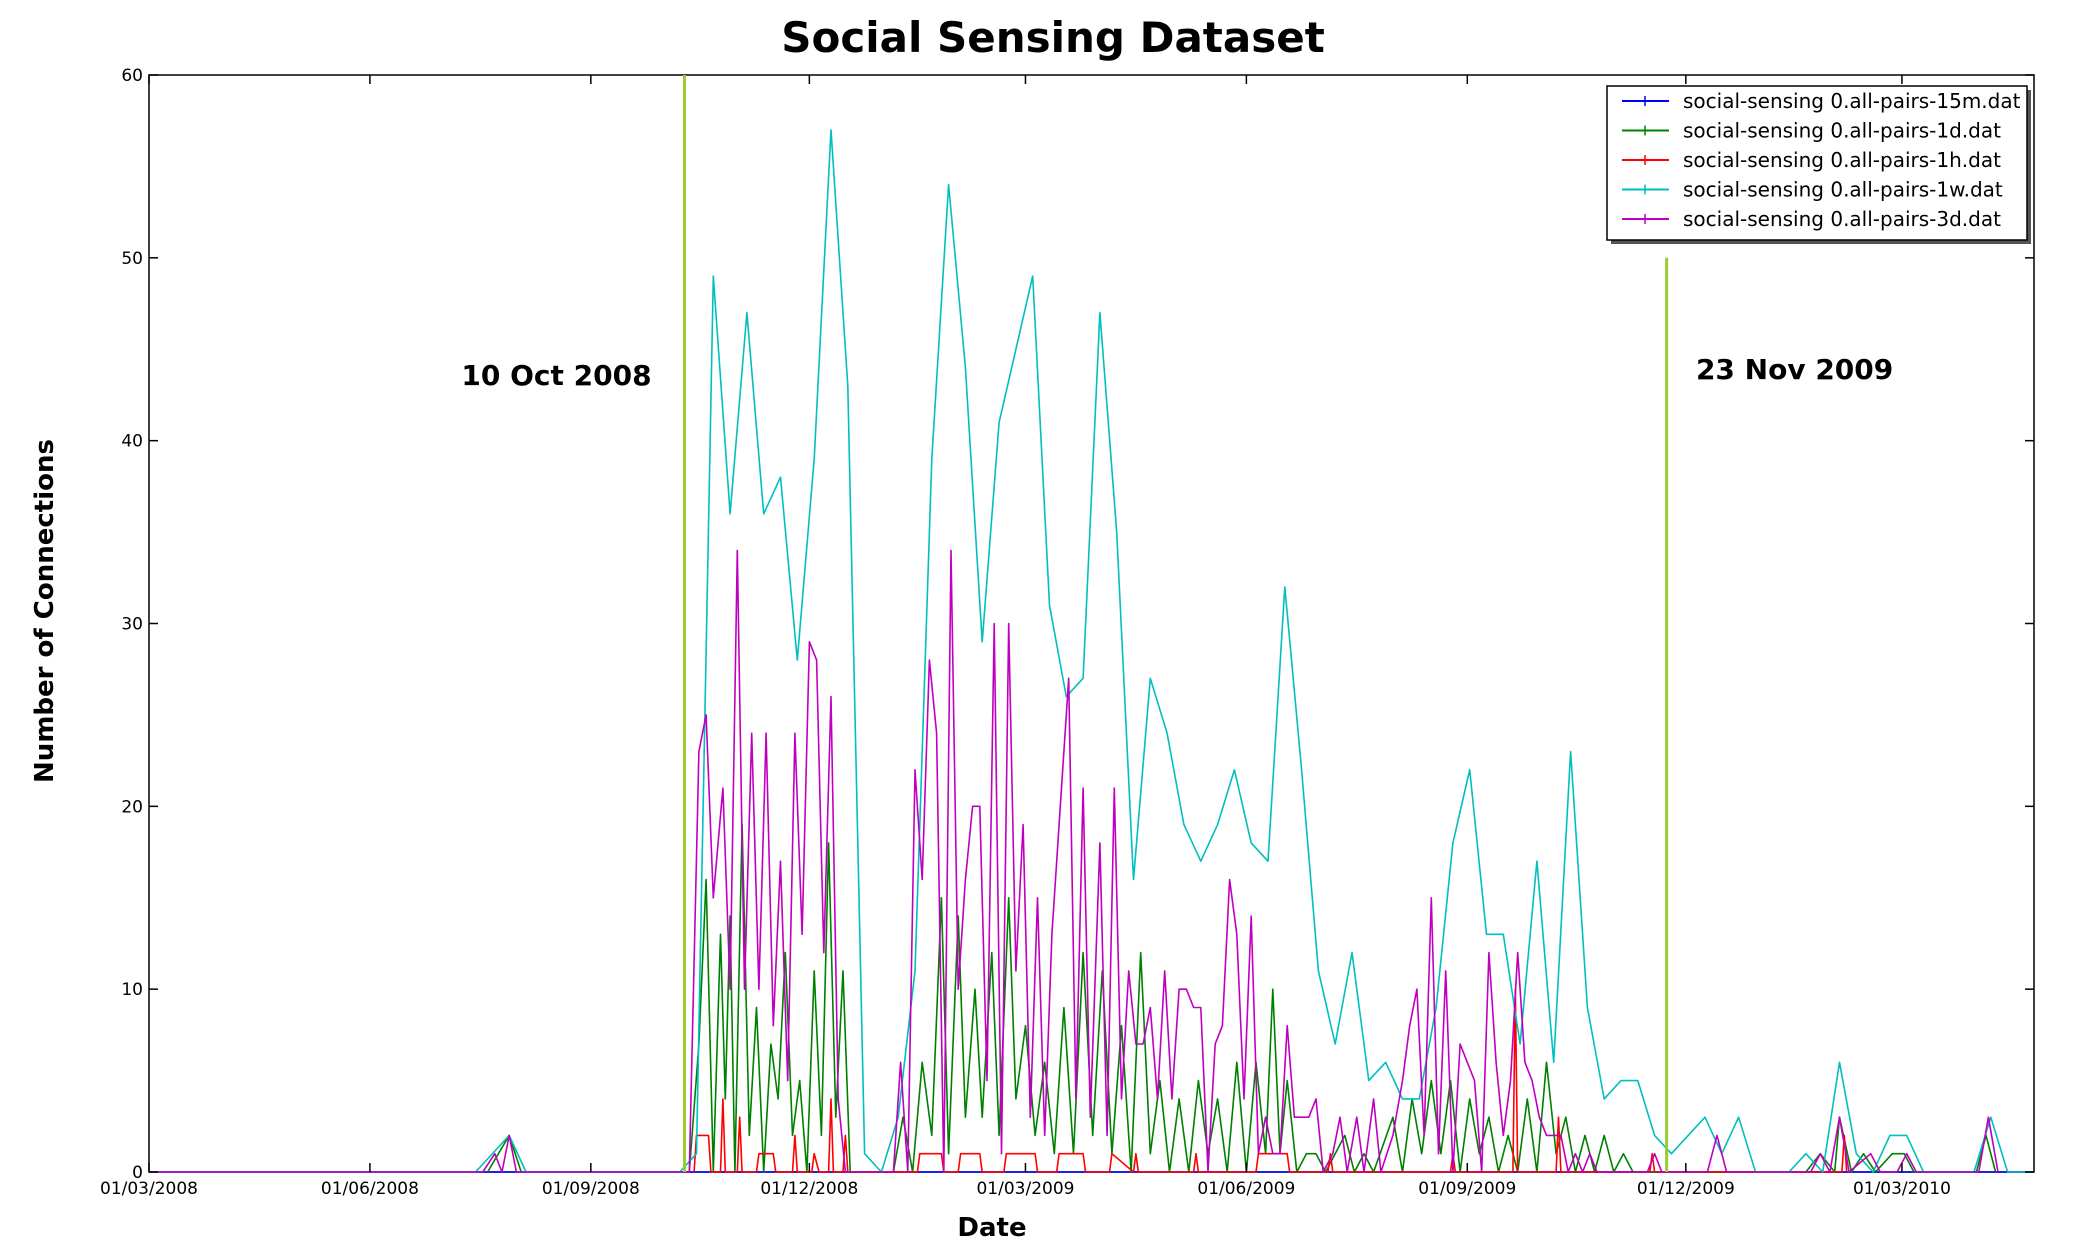  What do you see at coordinates (1467, 1189) in the screenshot?
I see `x-tick-label: 01/09/2009` at bounding box center [1467, 1189].